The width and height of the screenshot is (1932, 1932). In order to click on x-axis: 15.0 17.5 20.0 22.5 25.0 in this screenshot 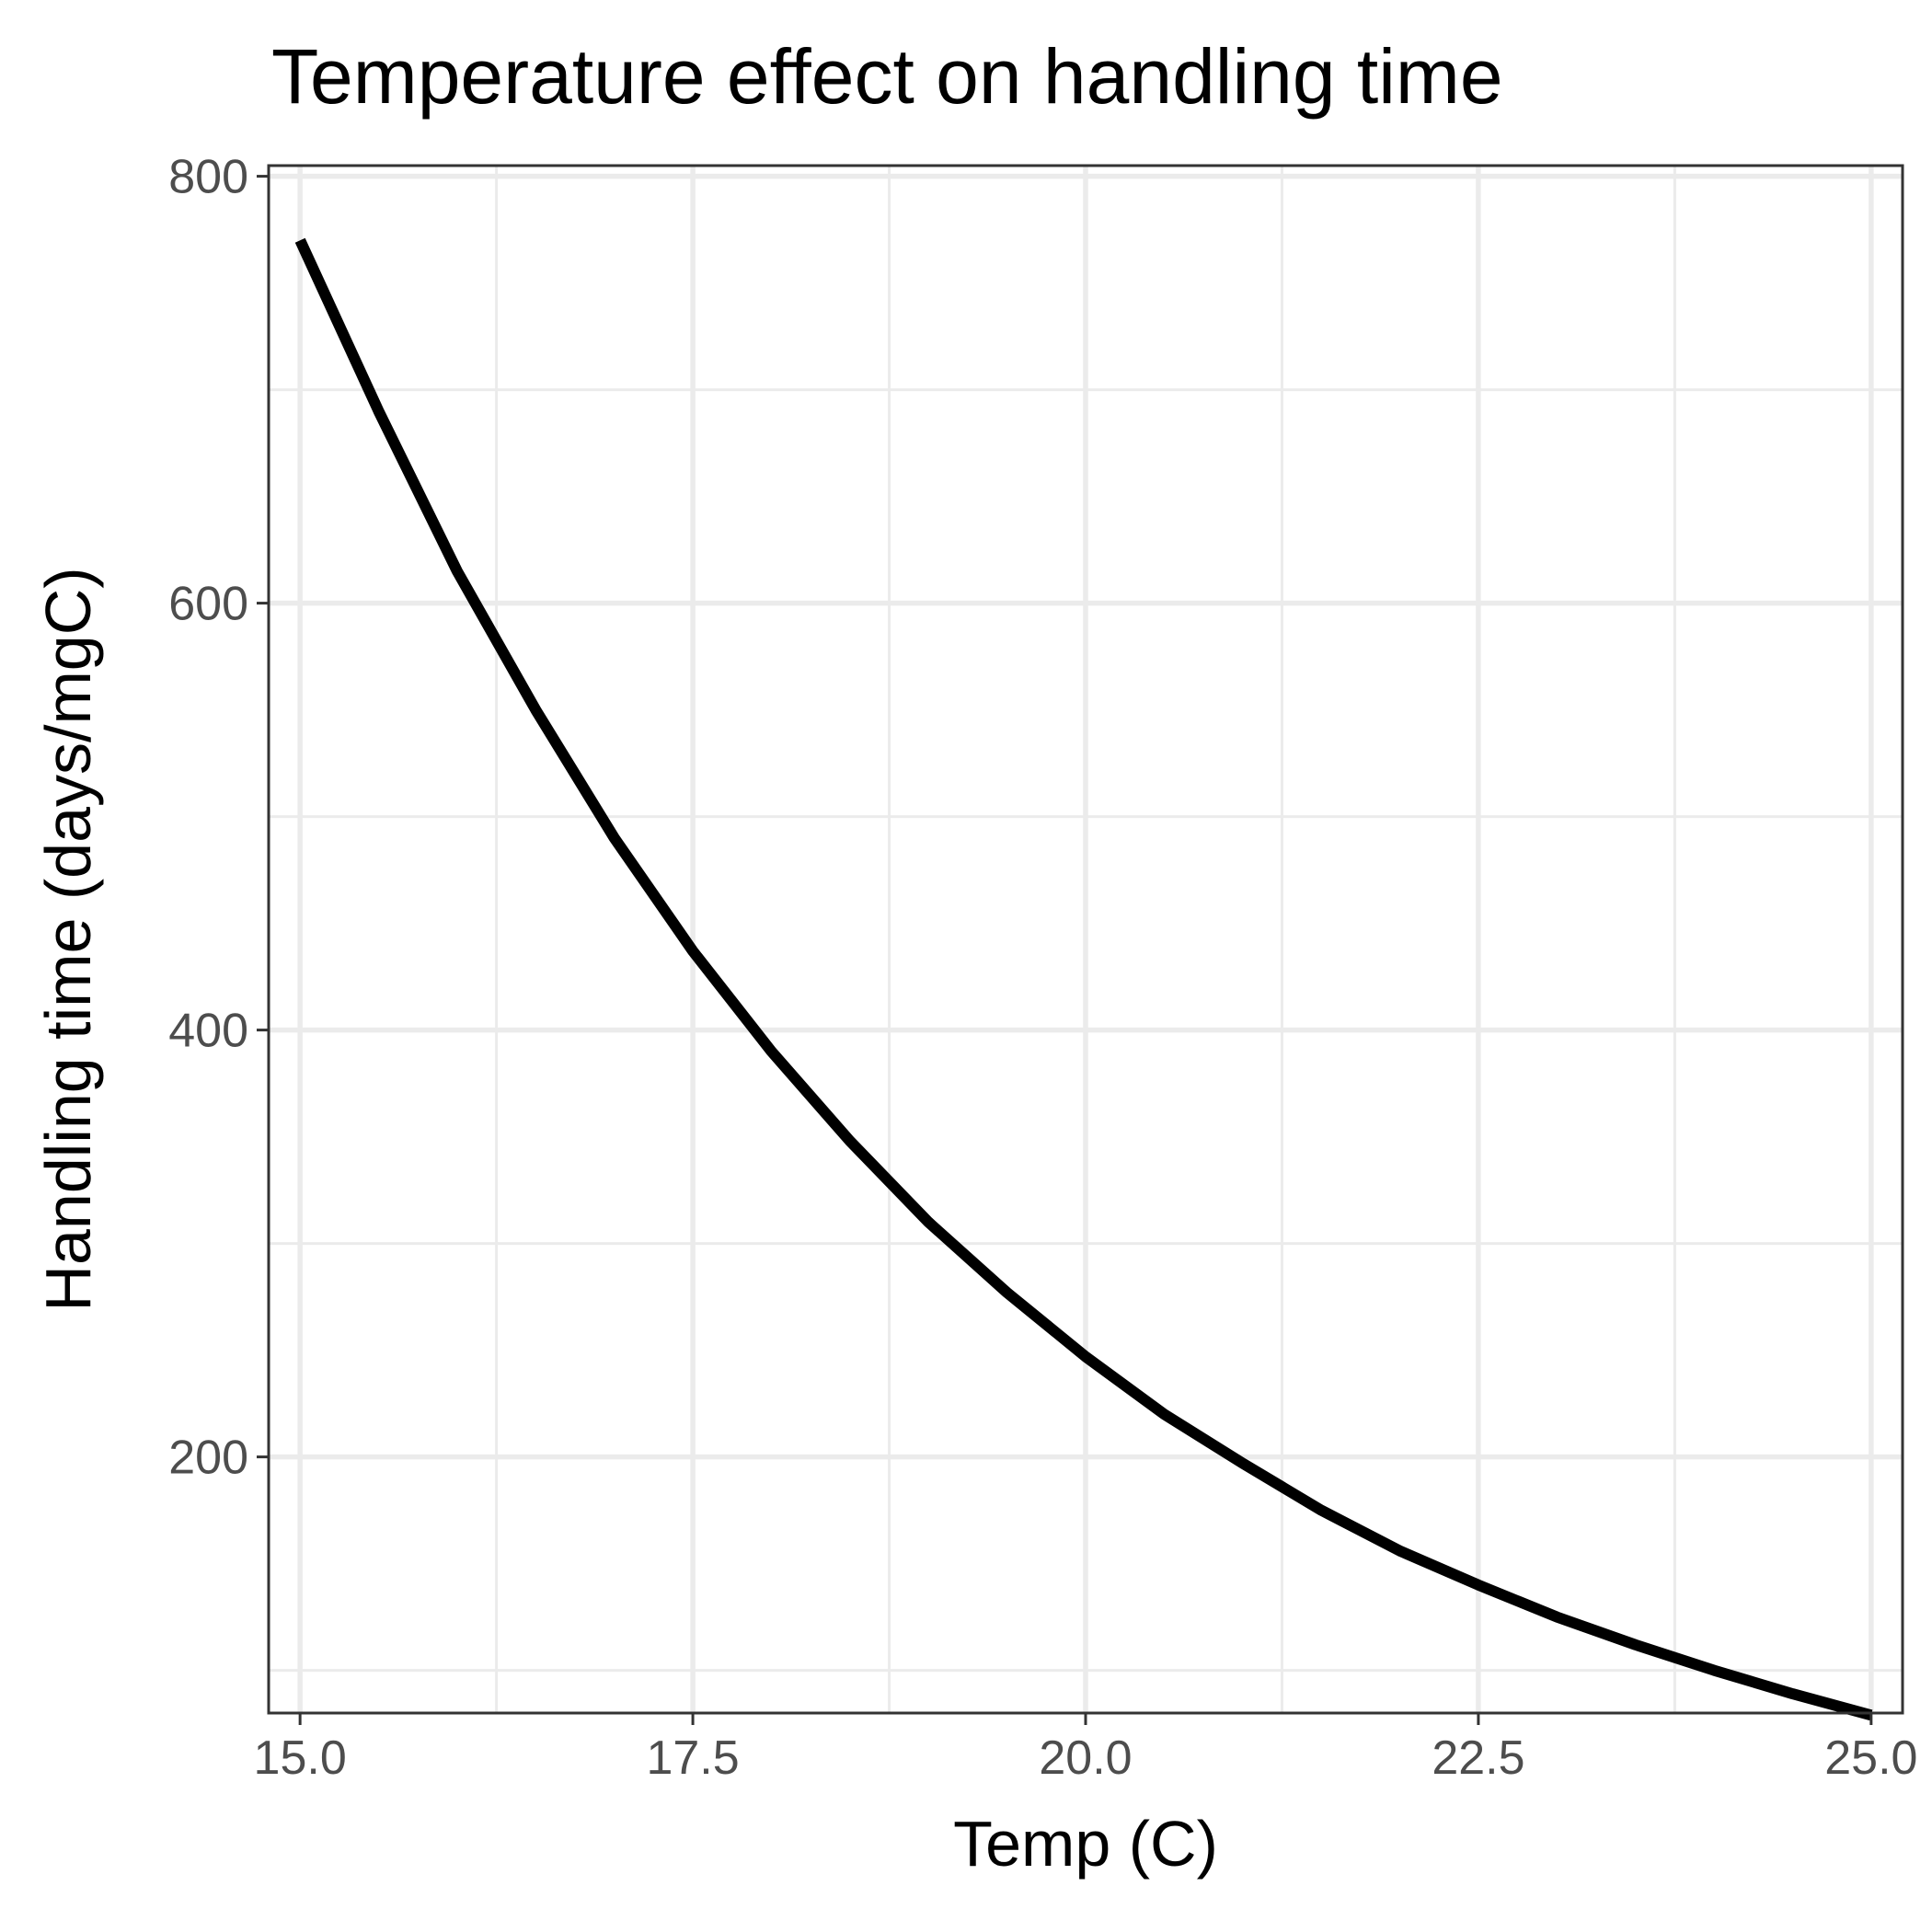, I will do `click(1085, 1749)`.